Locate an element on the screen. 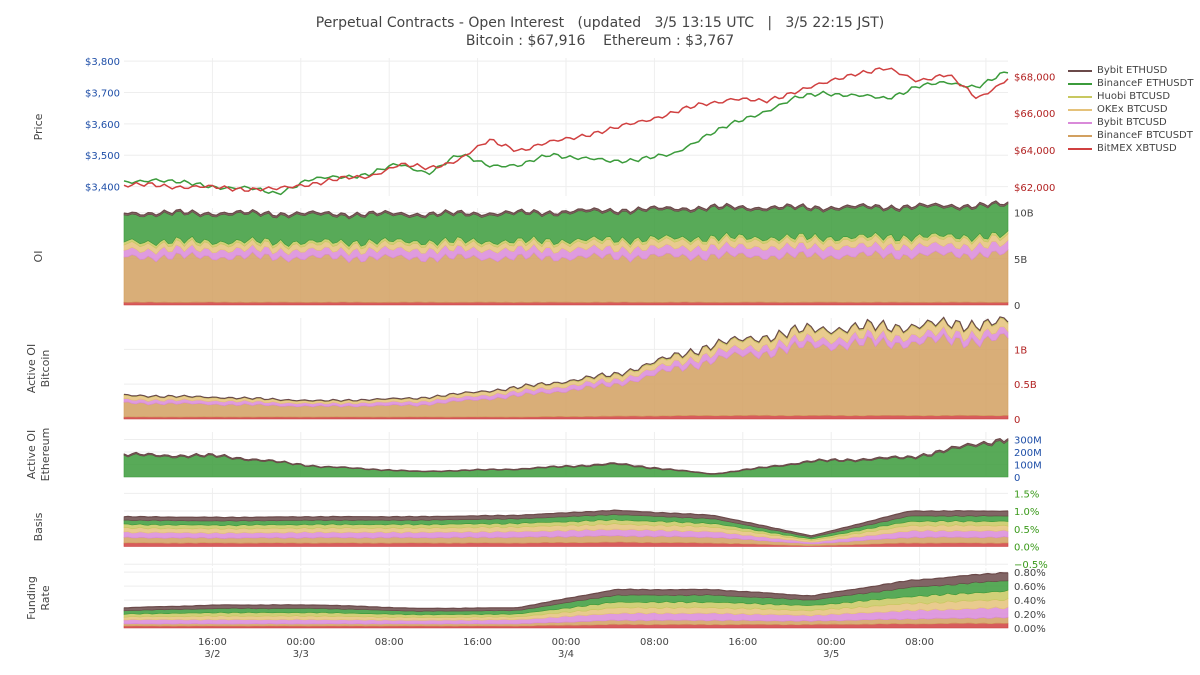  btc-axis-tick: $64,000 is located at coordinates (1034, 151).